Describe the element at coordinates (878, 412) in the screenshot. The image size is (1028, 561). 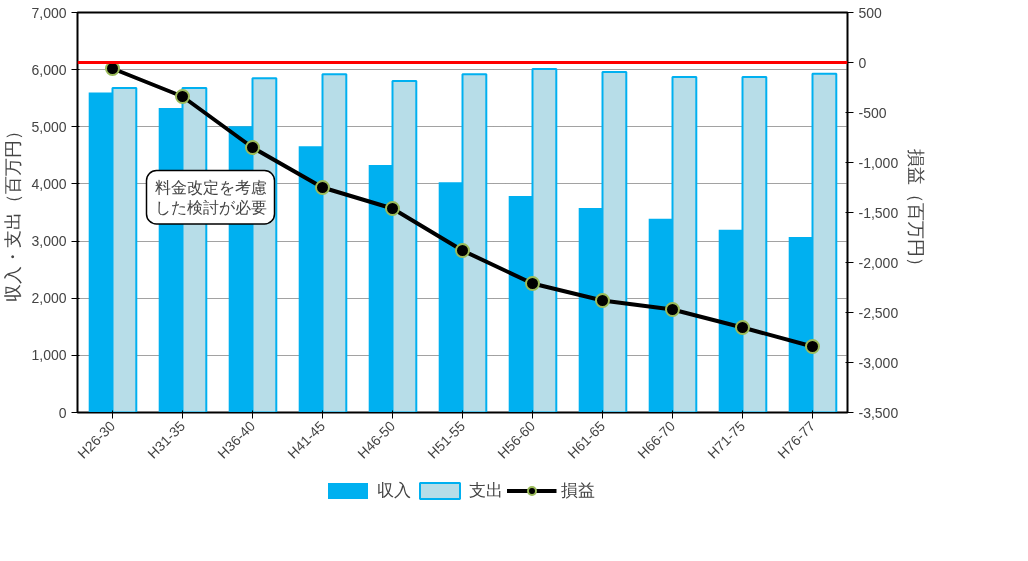
I see `y2-tick-label: -3,500` at that location.